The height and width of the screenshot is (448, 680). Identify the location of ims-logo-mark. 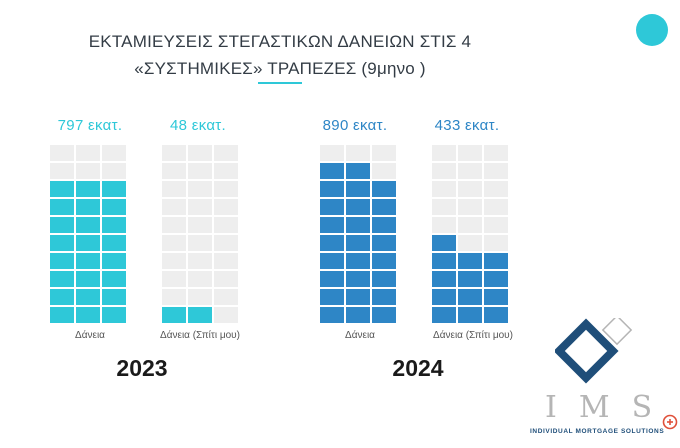
(594, 351).